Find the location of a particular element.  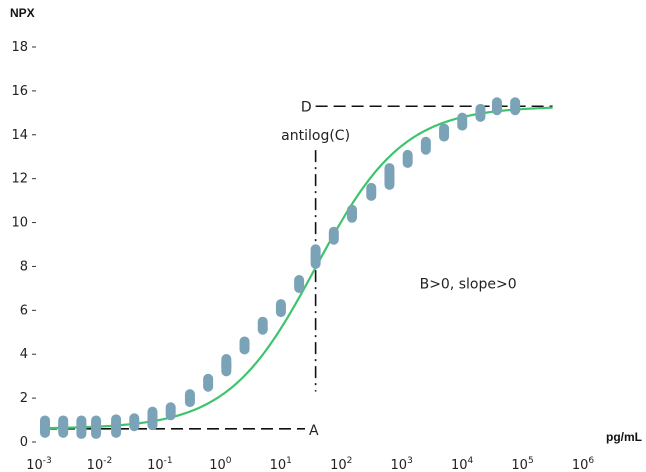

x-tick-label: 10² is located at coordinates (341, 464).